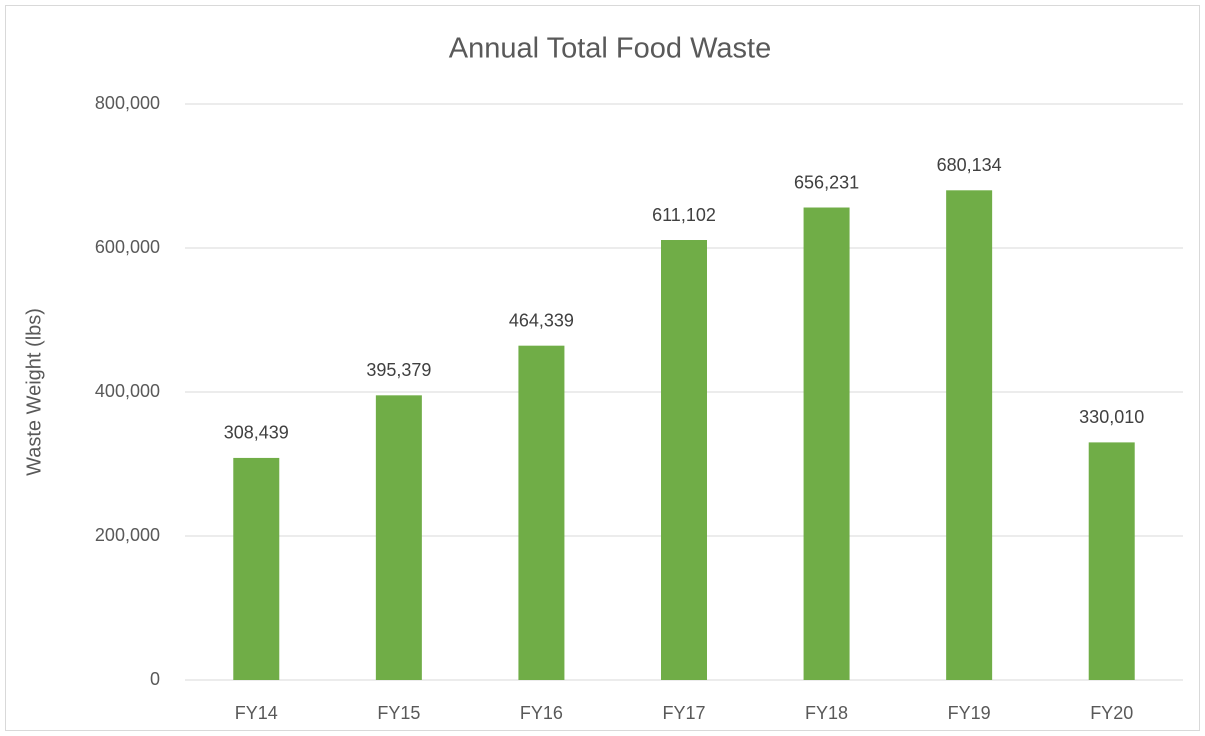 The image size is (1205, 736). What do you see at coordinates (127, 247) in the screenshot?
I see `y-tick-label: 600,000` at bounding box center [127, 247].